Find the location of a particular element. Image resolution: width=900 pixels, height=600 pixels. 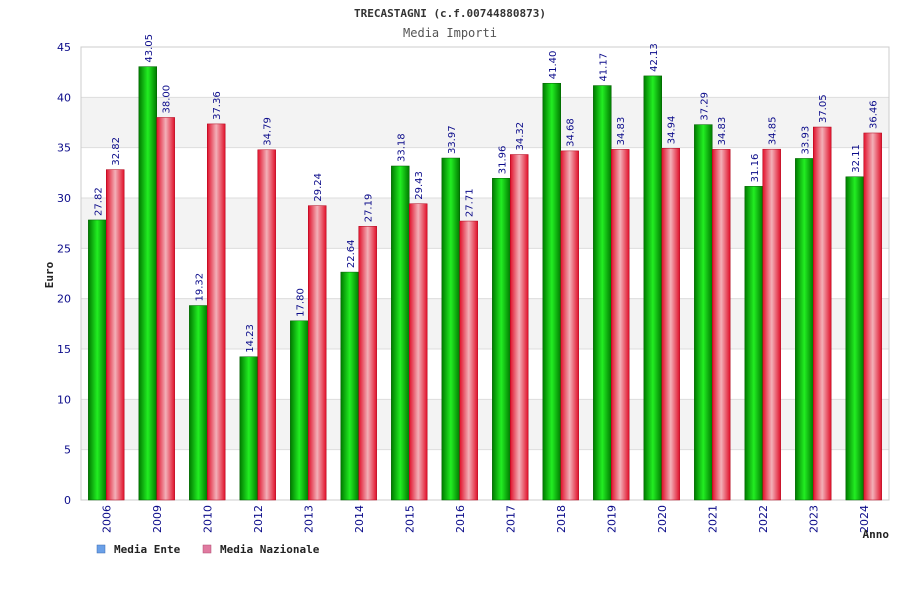

bar-media-nazionale-2024 is located at coordinates (872, 316).